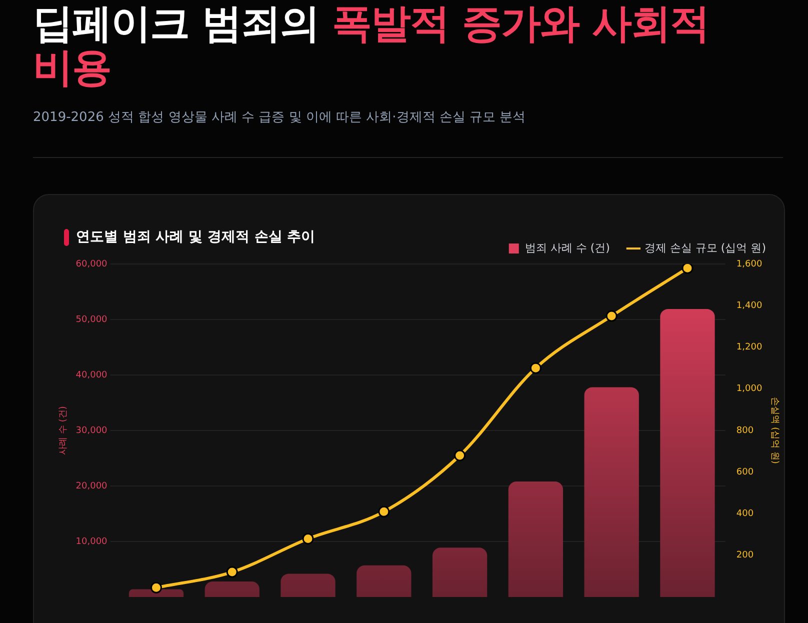 Image resolution: width=808 pixels, height=623 pixels. I want to click on y-tick-label: 20,000, so click(92, 486).